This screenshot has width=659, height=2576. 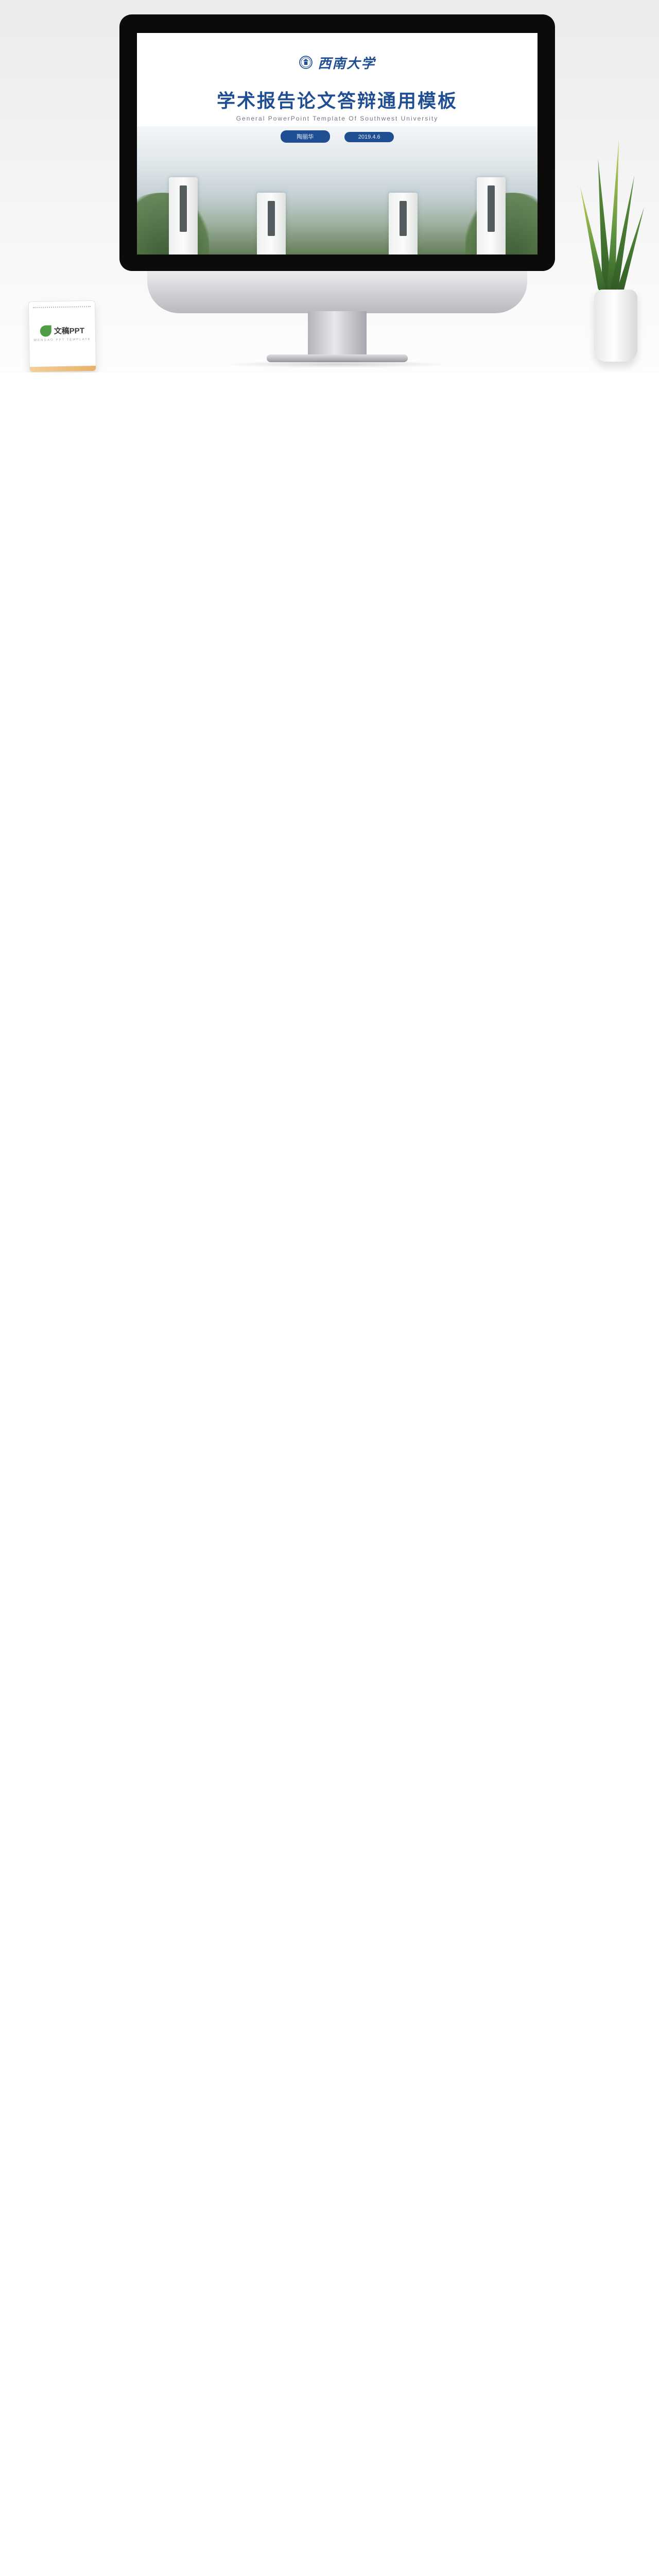 I want to click on brand-name: 文稿PPT, so click(x=69, y=331).